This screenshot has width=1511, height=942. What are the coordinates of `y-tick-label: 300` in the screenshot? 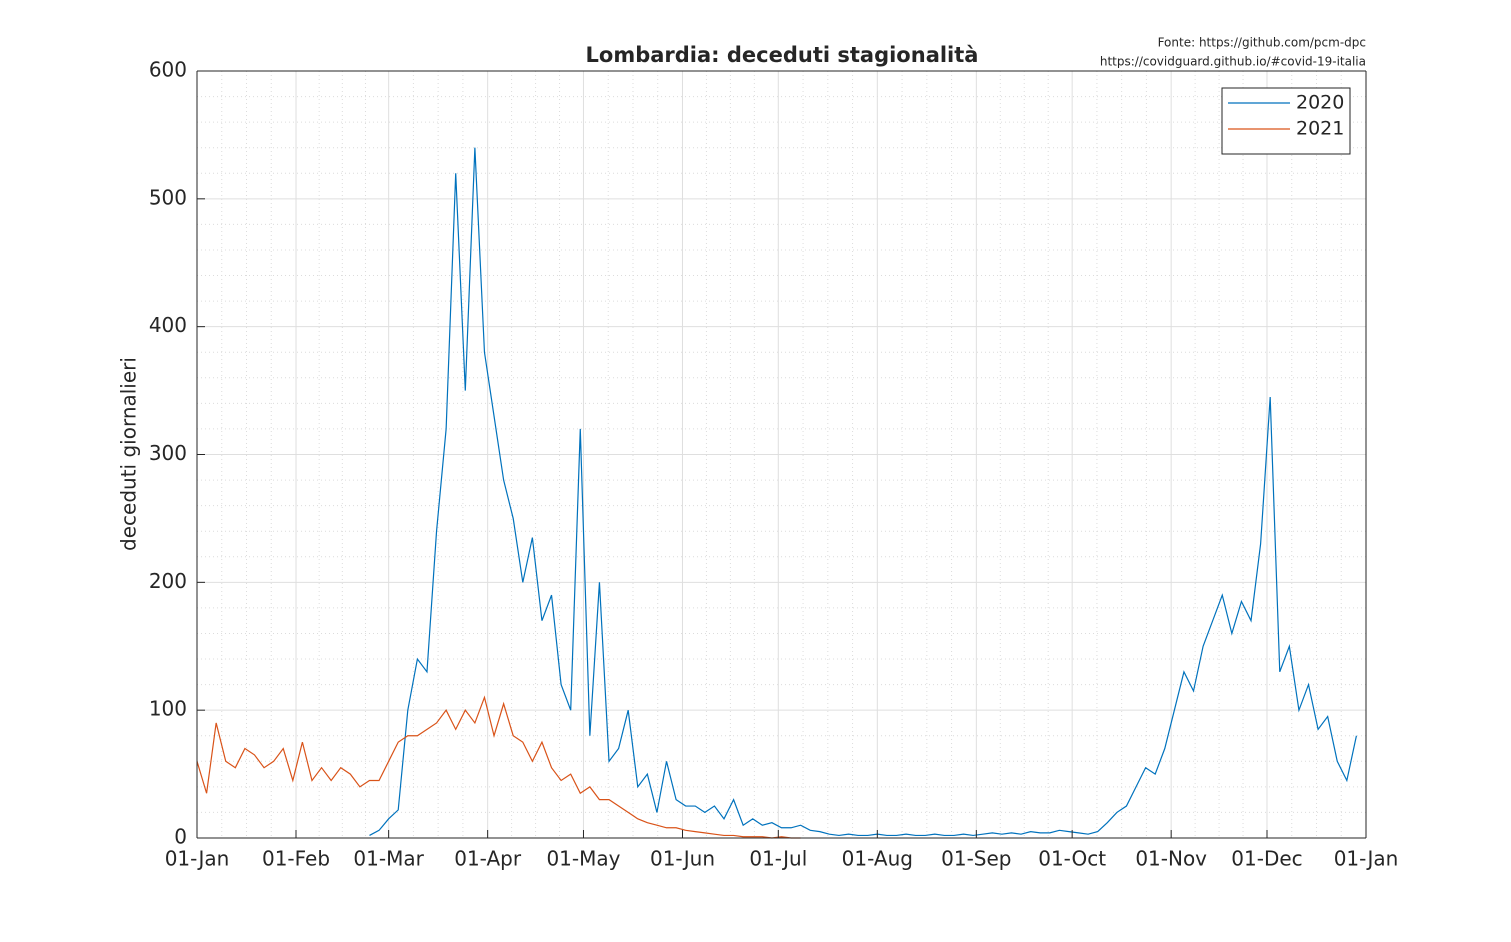 It's located at (168, 453).